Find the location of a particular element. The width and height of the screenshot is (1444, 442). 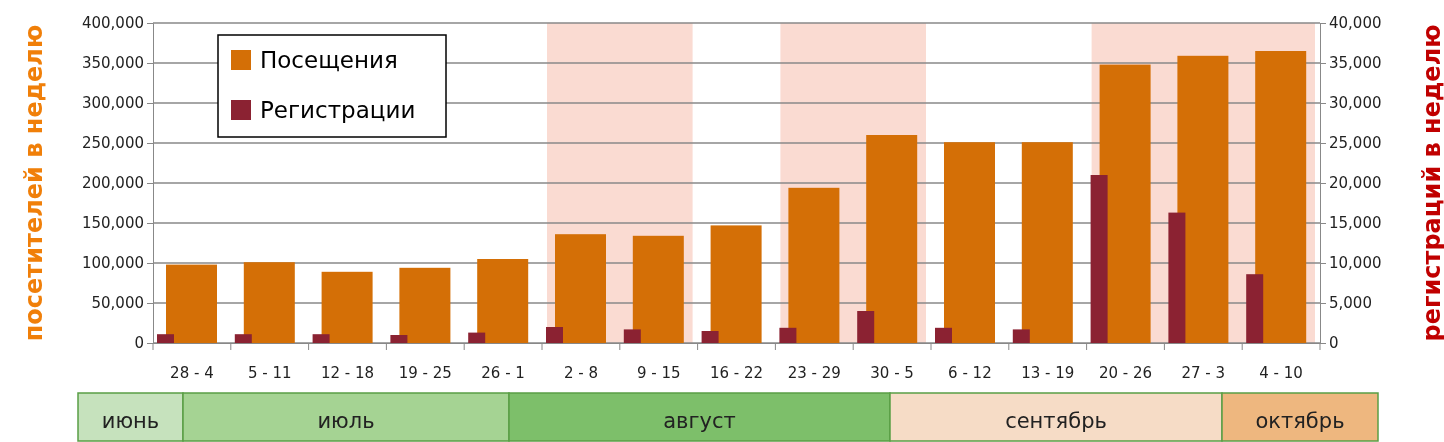

y2-tick-label: 25,000 is located at coordinates (1355, 143).